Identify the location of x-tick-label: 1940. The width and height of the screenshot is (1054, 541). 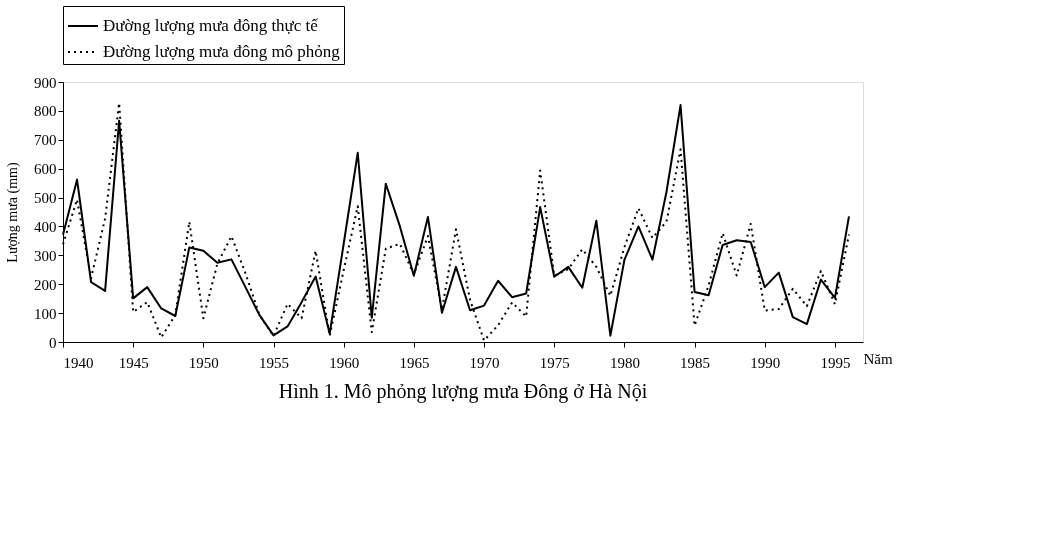
(78, 362).